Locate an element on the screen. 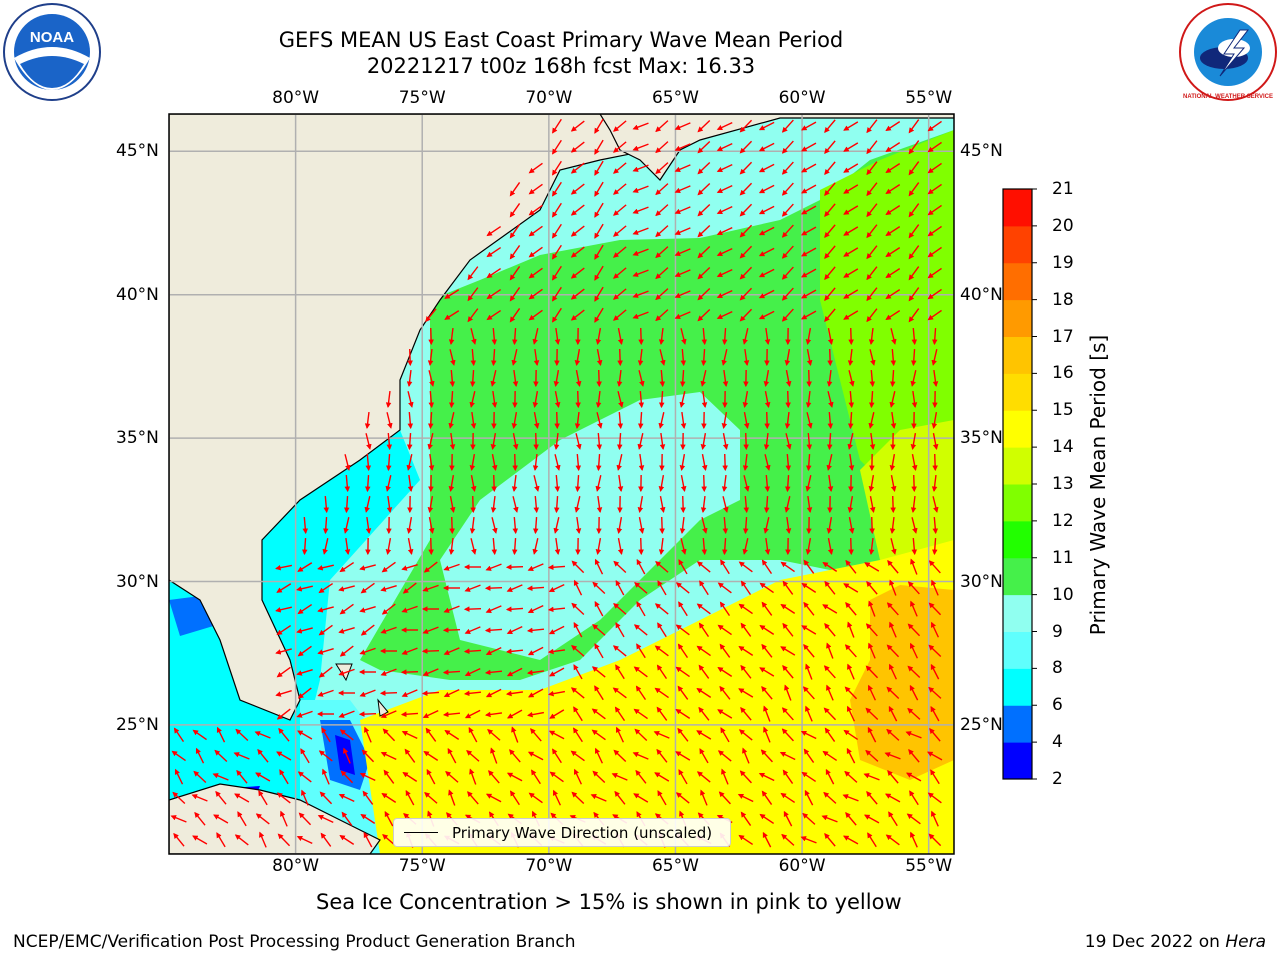 Image resolution: width=1280 pixels, height=960 pixels. colorbar-tick-label: 8 is located at coordinates (1057, 668).